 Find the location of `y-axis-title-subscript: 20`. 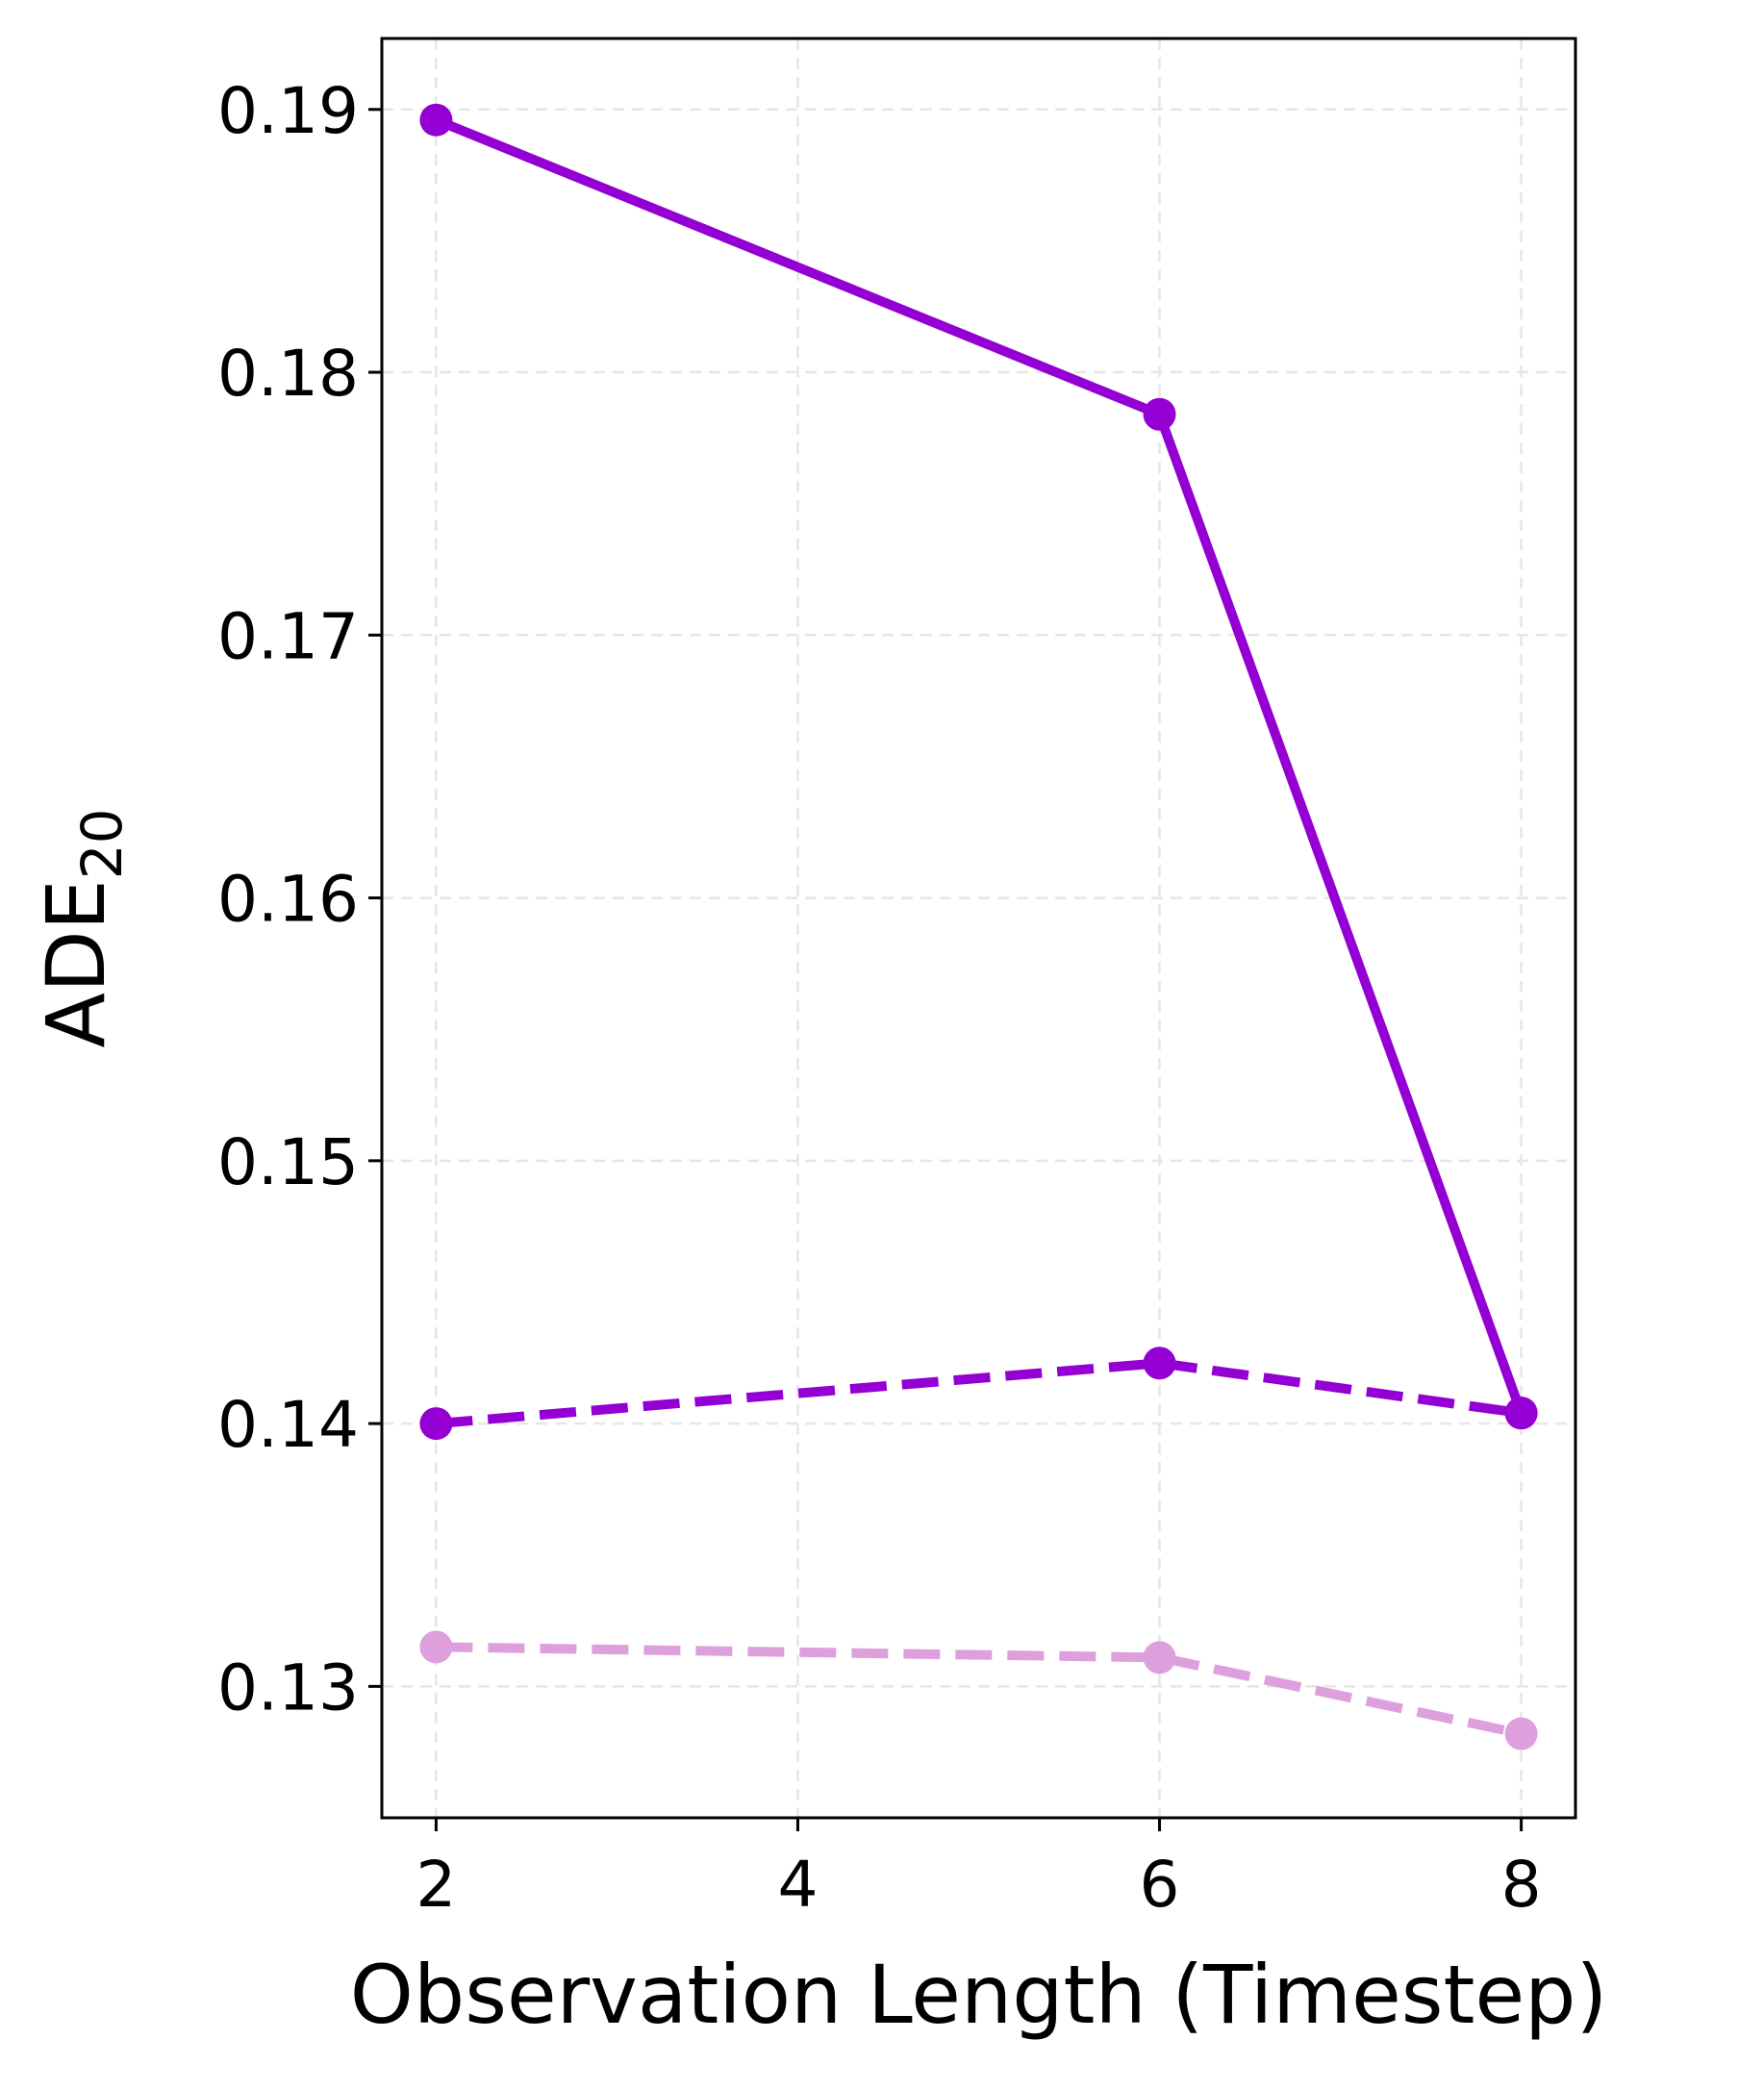

y-axis-title-subscript: 20 is located at coordinates (102, 844).